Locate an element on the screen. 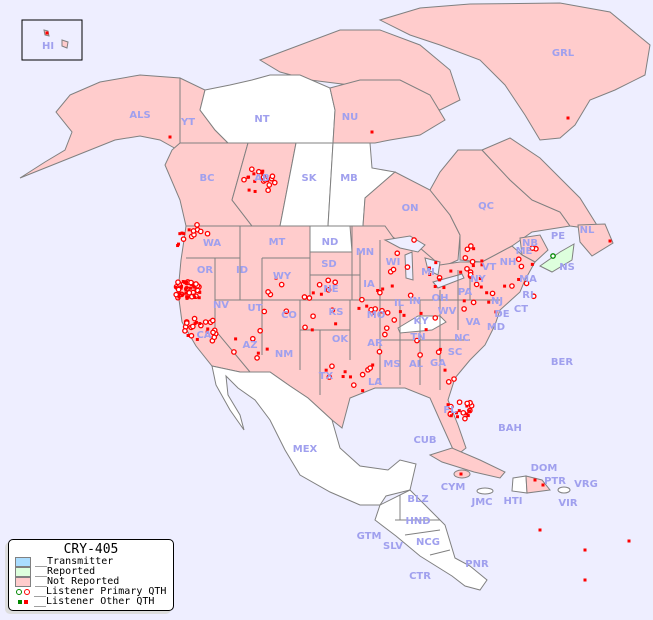  region-label-ct: CT is located at coordinates (521, 309).